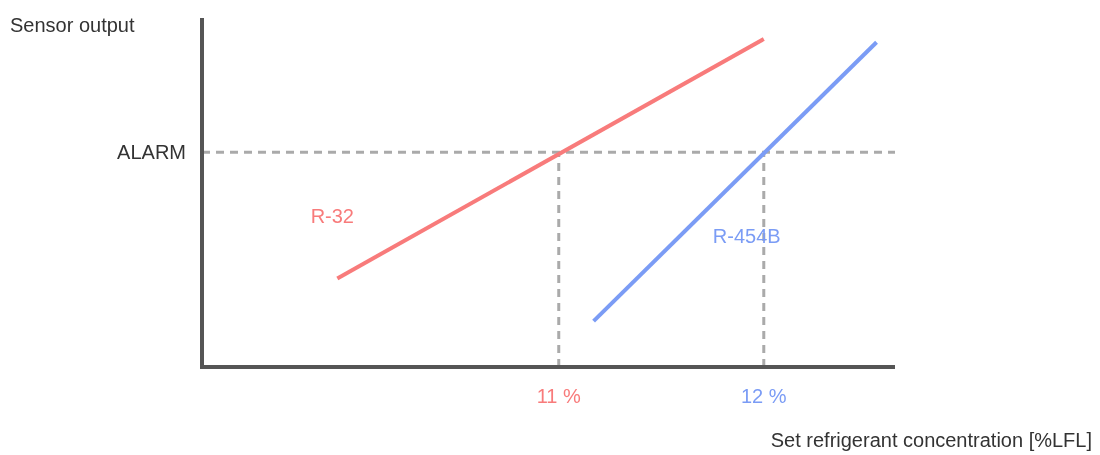 The height and width of the screenshot is (455, 1100). What do you see at coordinates (559, 396) in the screenshot?
I see `x-tick-label: 11 %` at bounding box center [559, 396].